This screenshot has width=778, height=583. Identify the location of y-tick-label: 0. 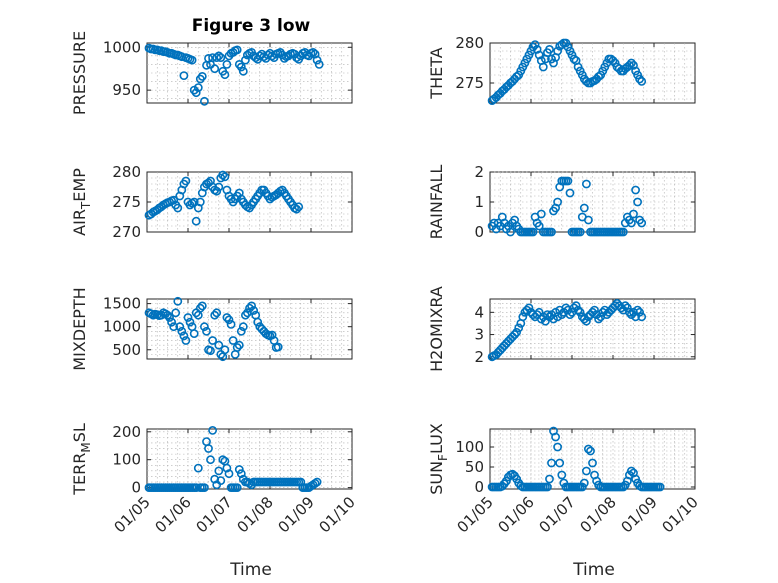
(136, 488).